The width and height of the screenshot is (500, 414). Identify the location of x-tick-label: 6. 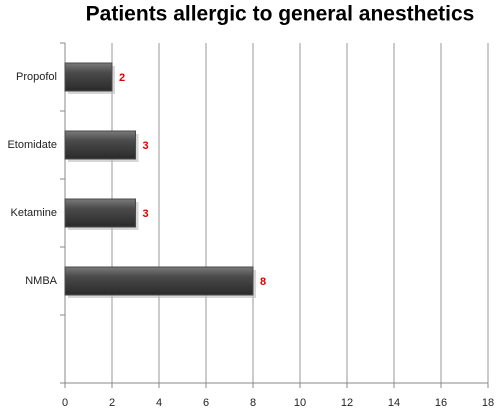
(206, 403).